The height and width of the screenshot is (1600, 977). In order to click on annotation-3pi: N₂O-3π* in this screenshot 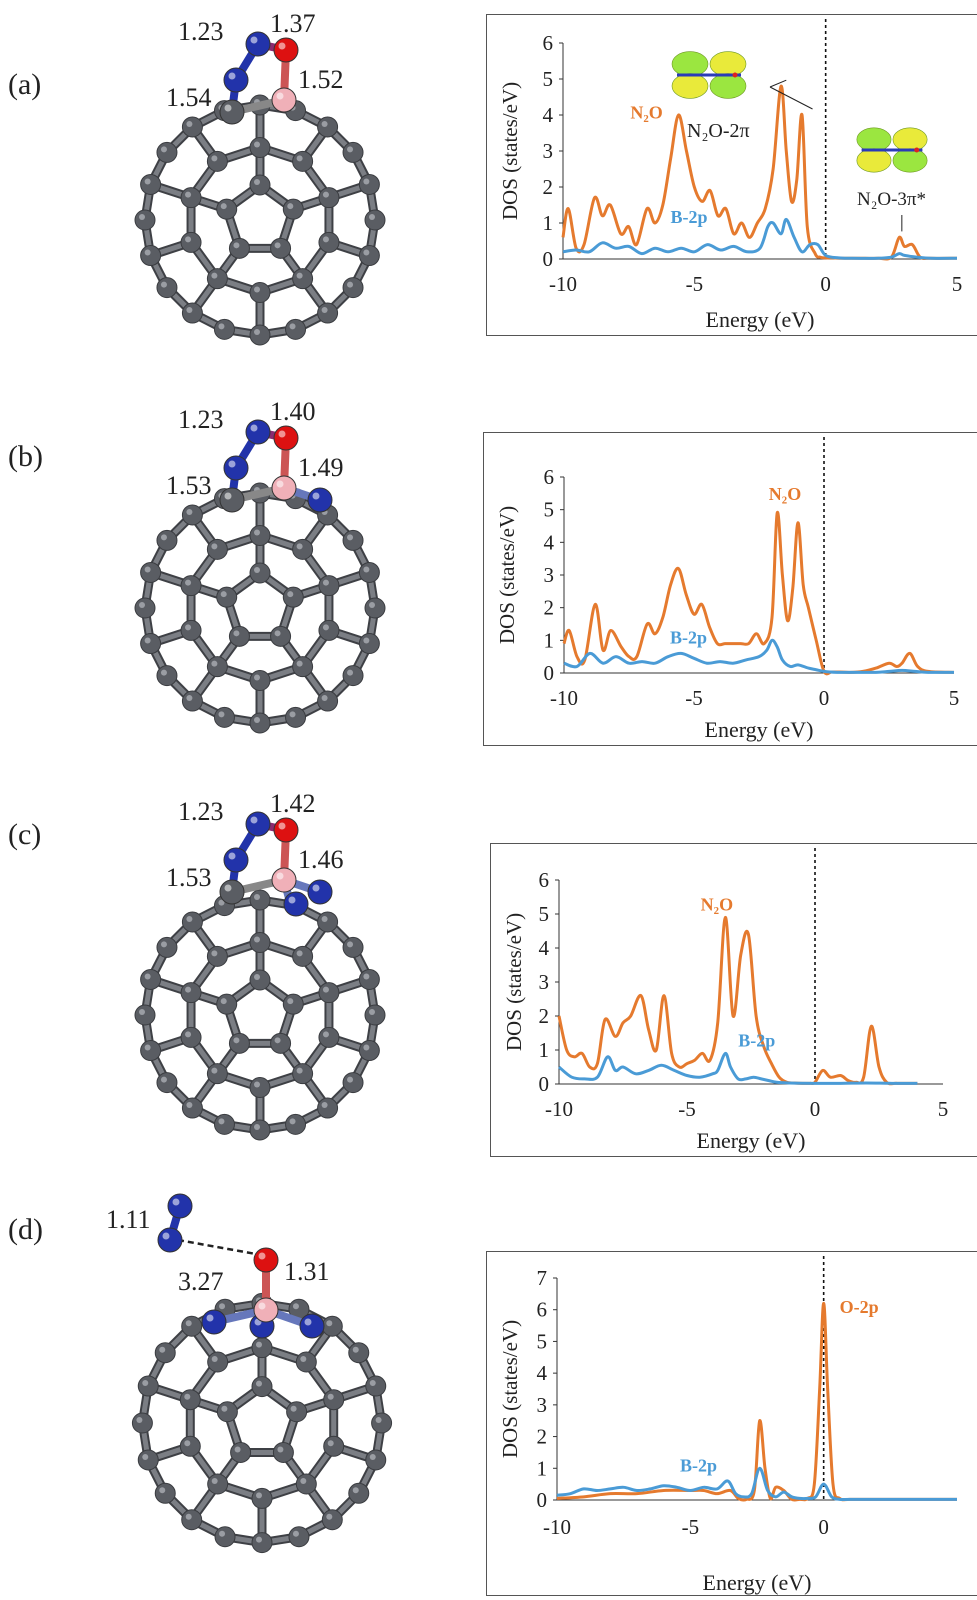, I will do `click(891, 199)`.